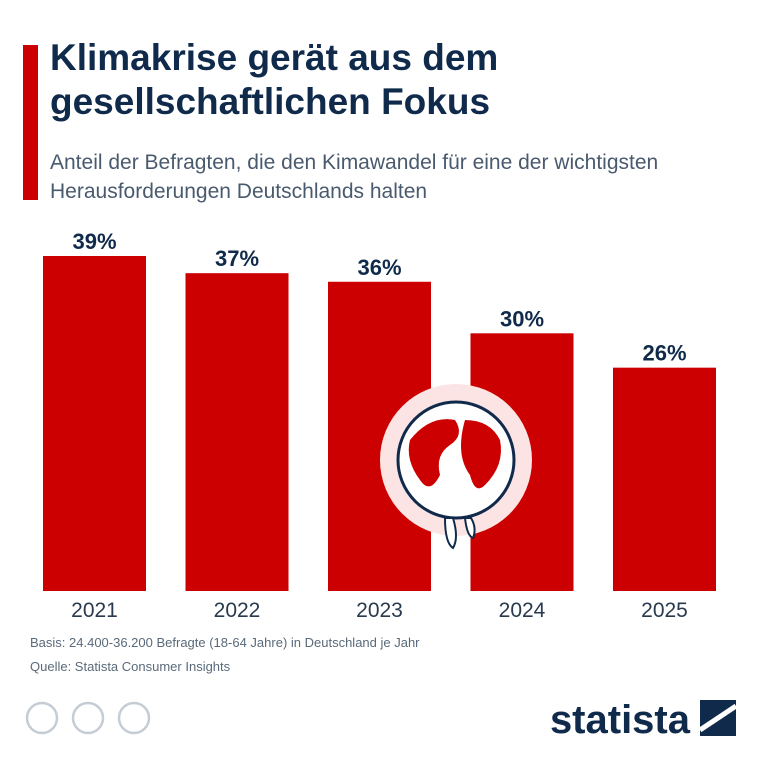 This screenshot has width=760, height=760. What do you see at coordinates (718, 718) in the screenshot?
I see `brand-mark-stroke` at bounding box center [718, 718].